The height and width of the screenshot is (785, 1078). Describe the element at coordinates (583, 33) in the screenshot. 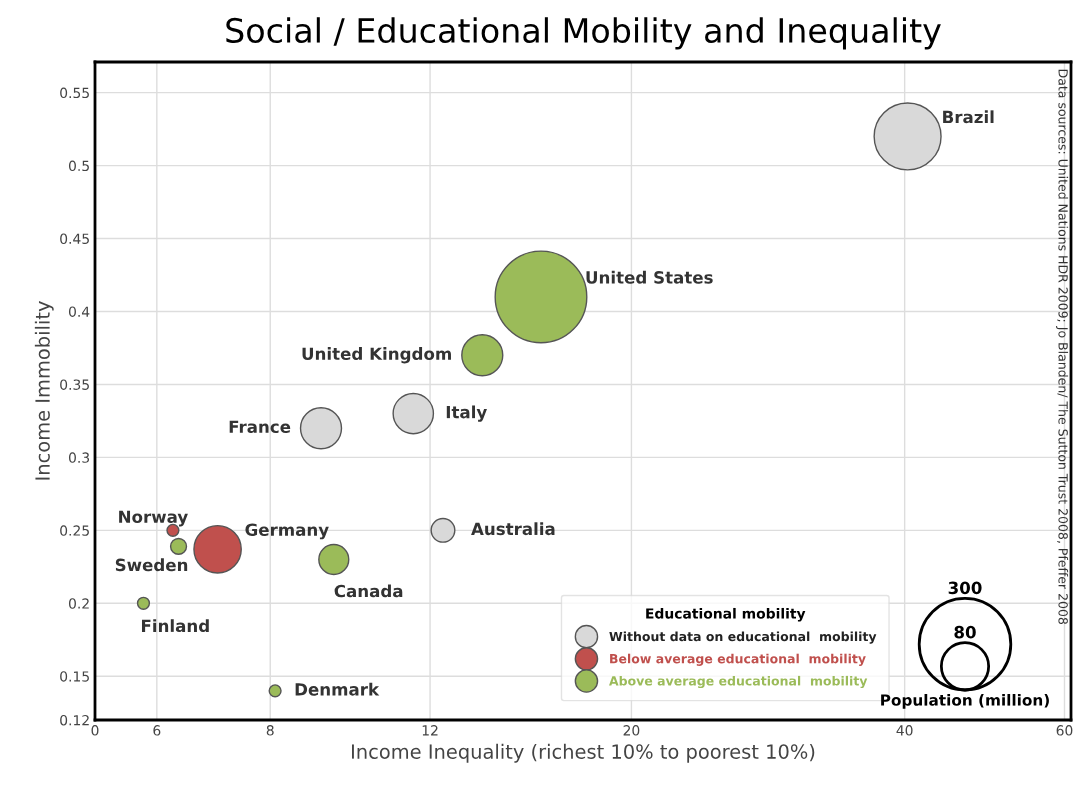

I see `chart-title: Social / Educational Mobility and Inequality` at that location.